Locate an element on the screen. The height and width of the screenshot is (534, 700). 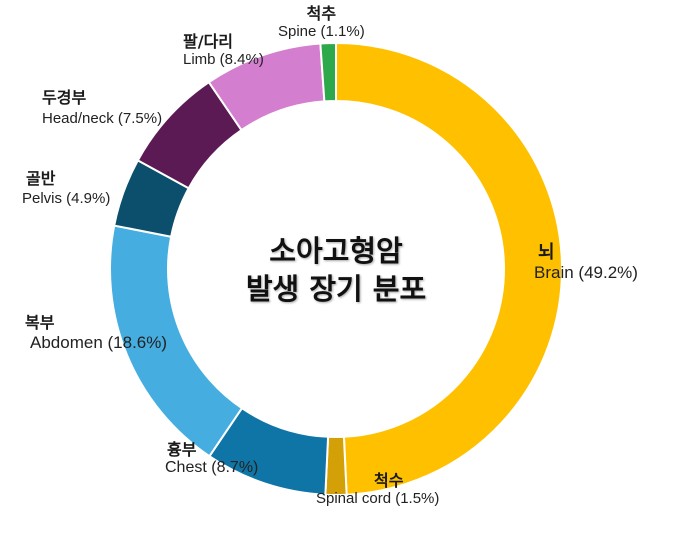
label-brain-ko: 뇌 is located at coordinates (546, 252).